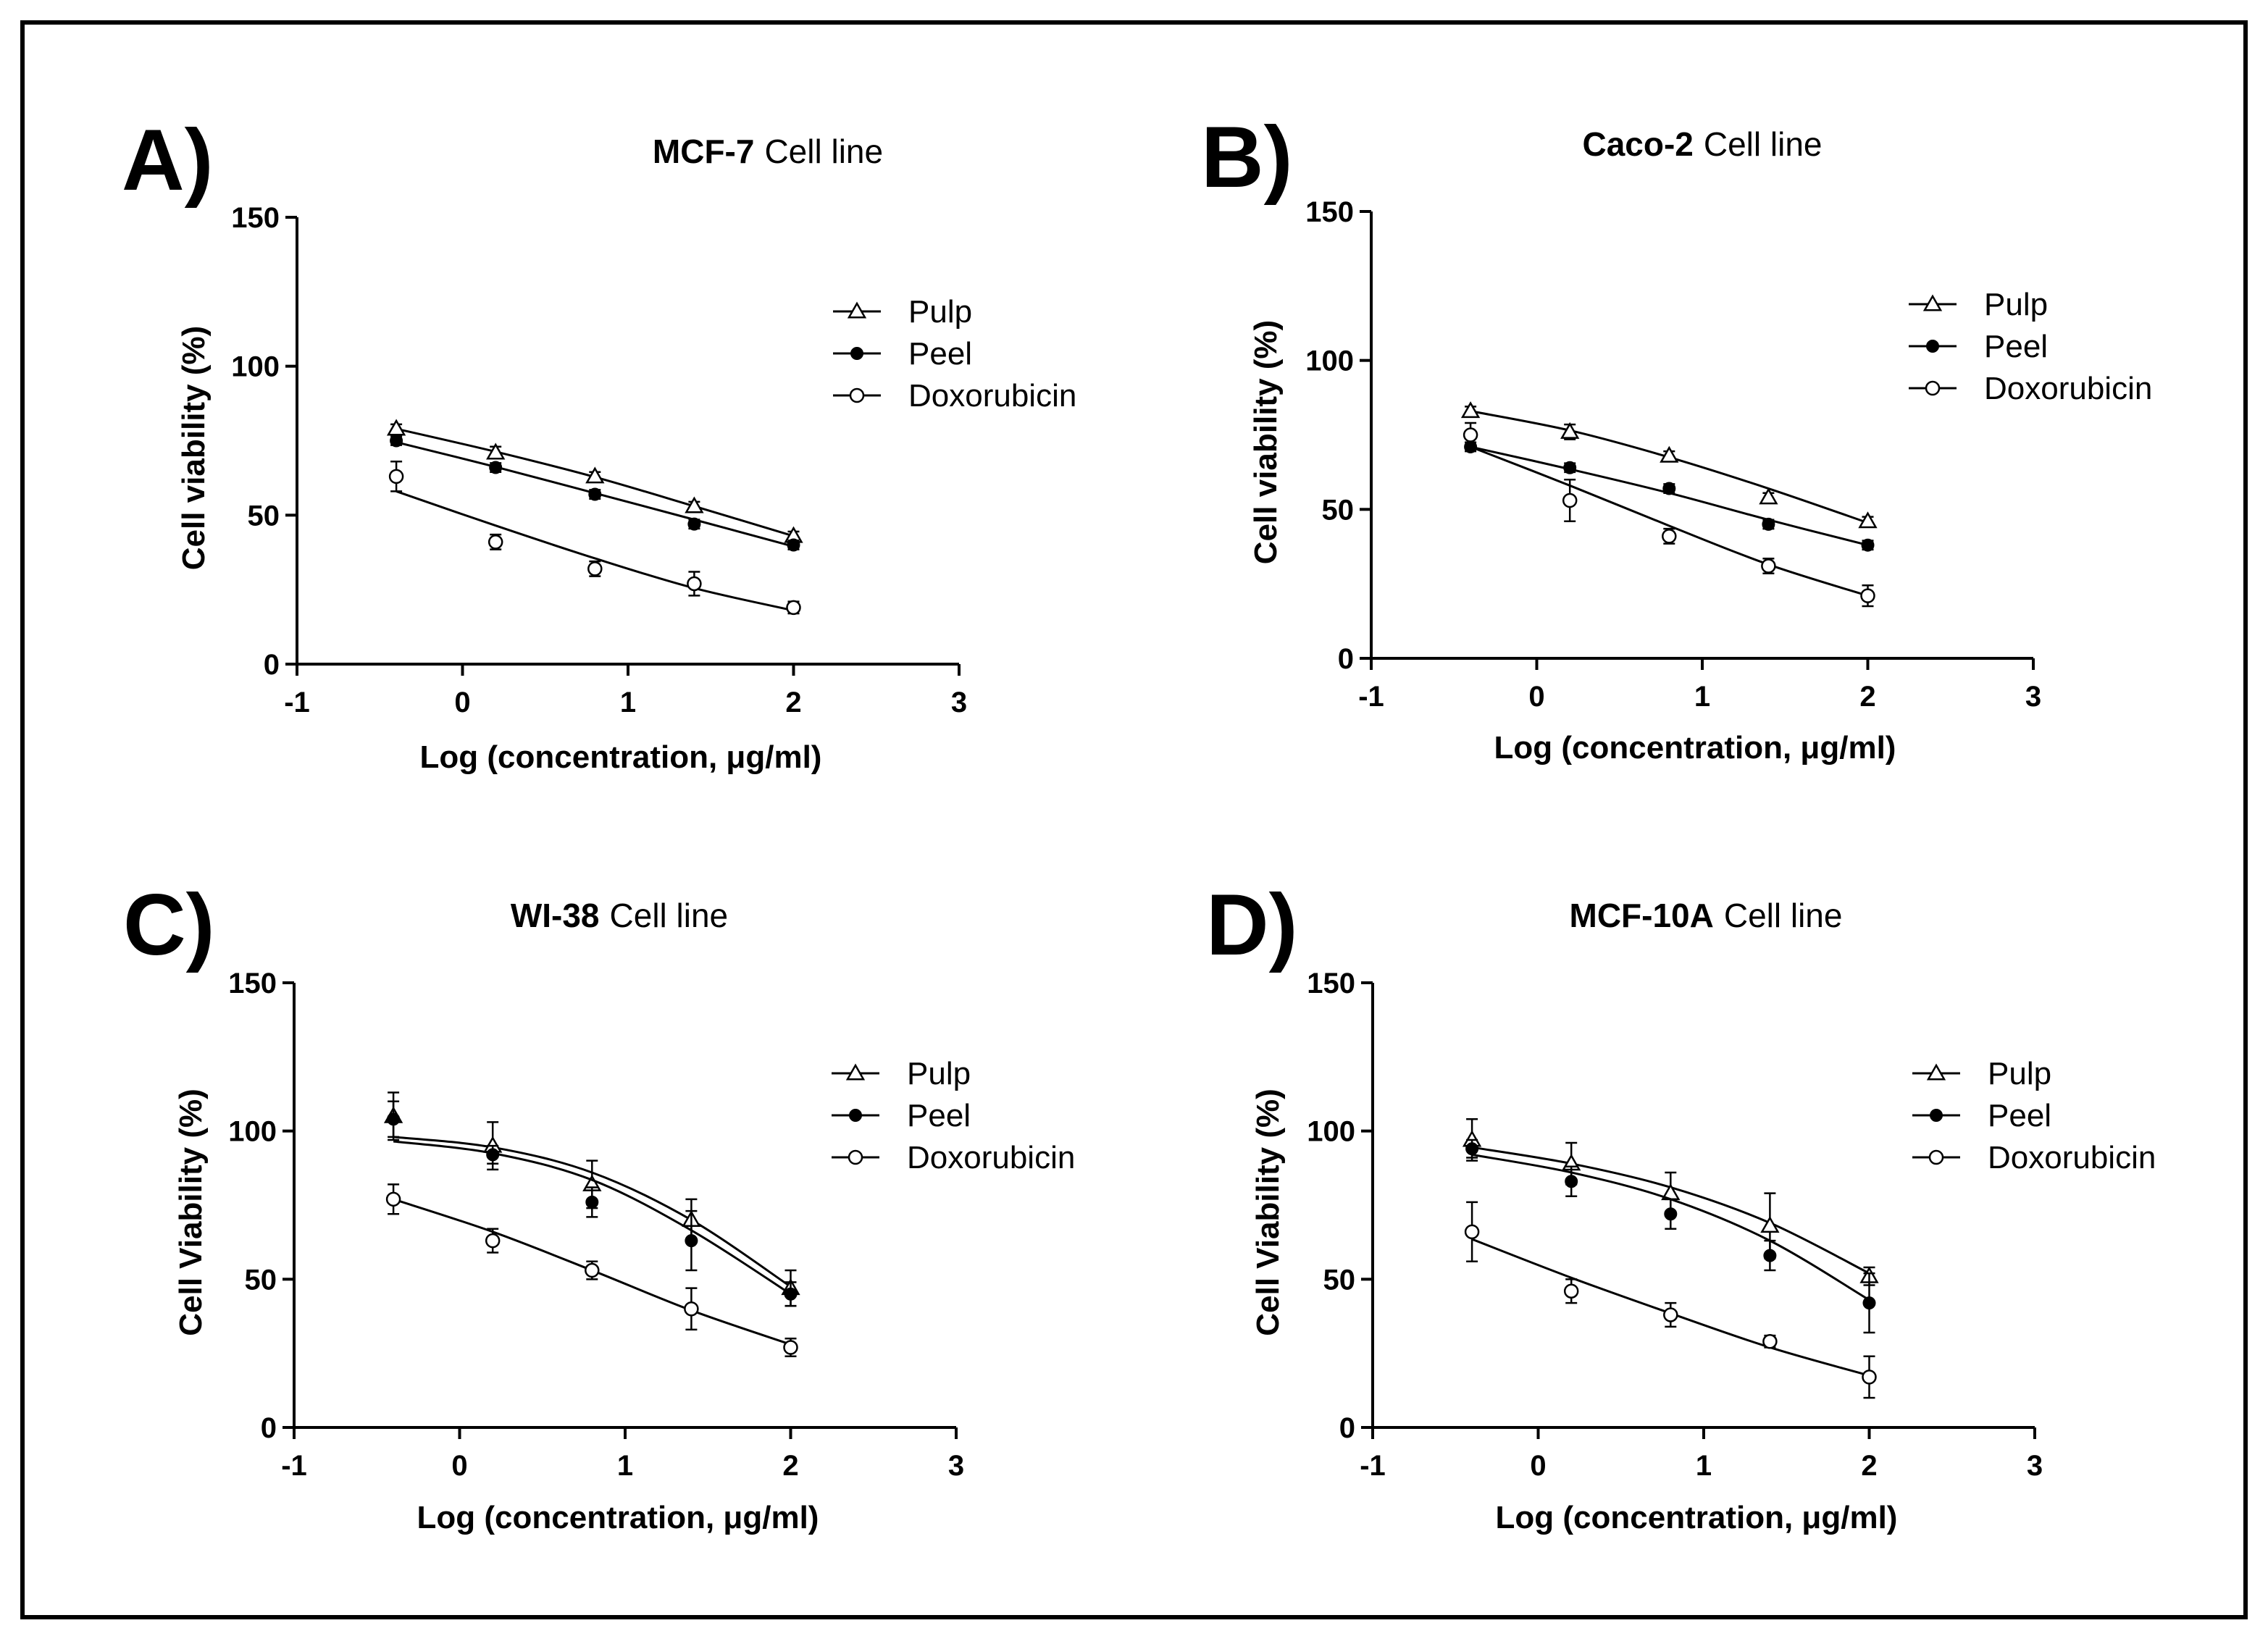 This screenshot has height=1644, width=2268. I want to click on panel-label: C), so click(169, 925).